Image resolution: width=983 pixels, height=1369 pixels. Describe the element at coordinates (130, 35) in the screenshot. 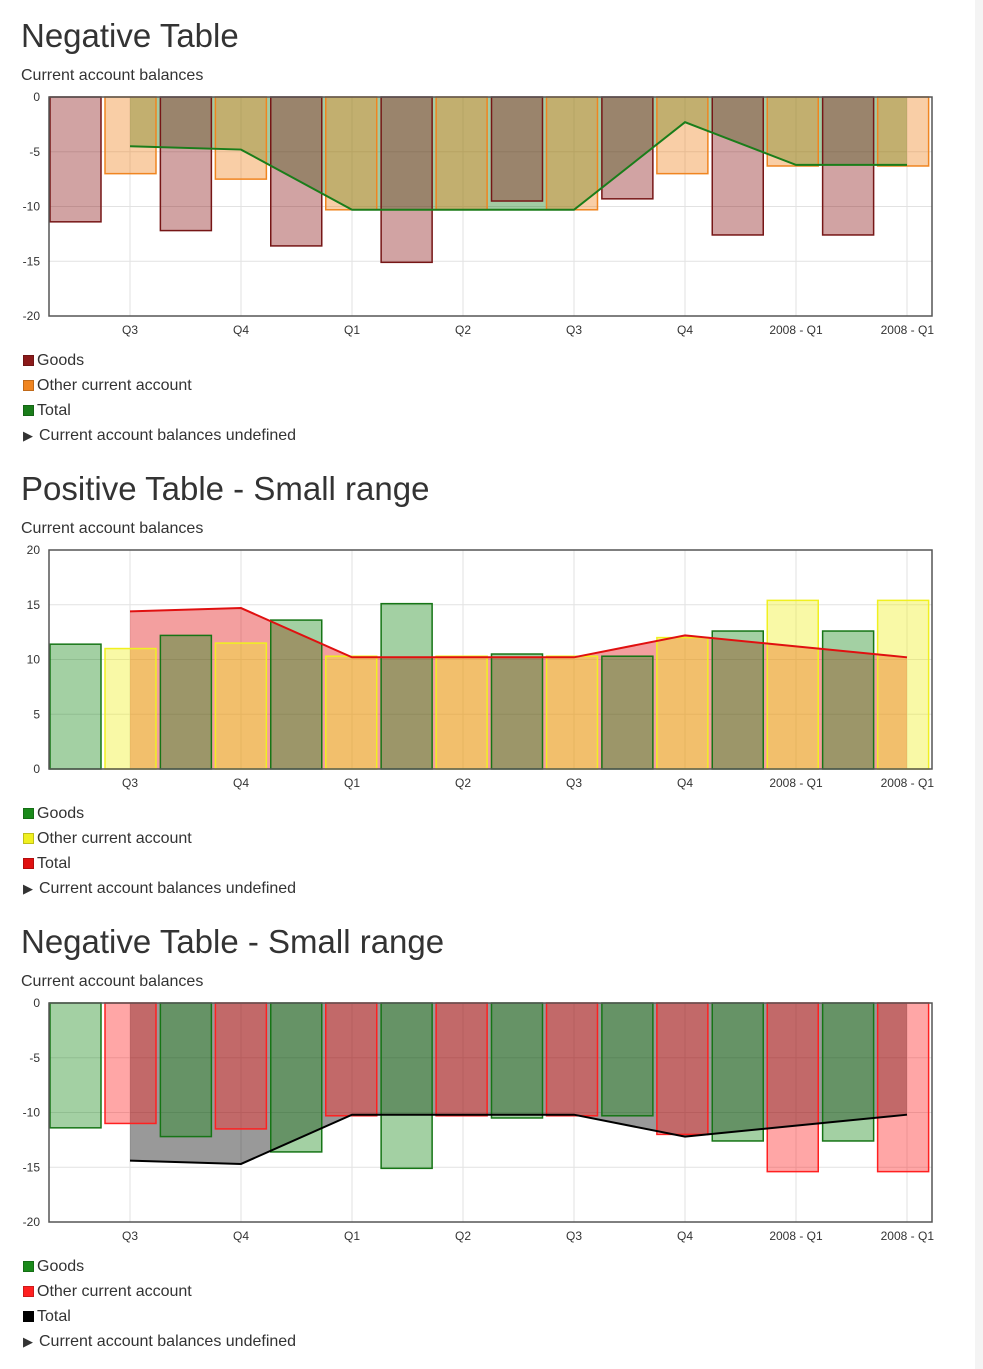

I see `chart-title: Negative Table` at that location.